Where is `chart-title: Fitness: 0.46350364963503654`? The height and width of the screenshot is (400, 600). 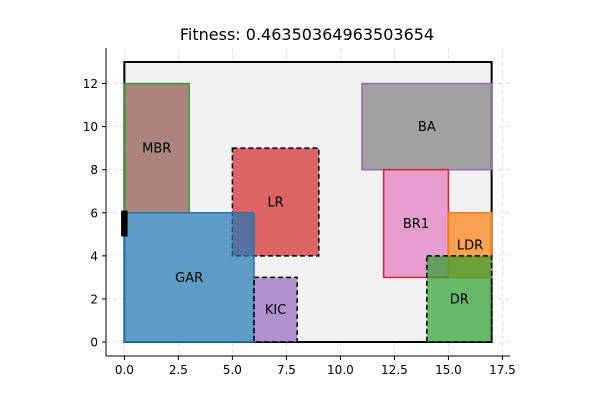 chart-title: Fitness: 0.46350364963503654 is located at coordinates (307, 34).